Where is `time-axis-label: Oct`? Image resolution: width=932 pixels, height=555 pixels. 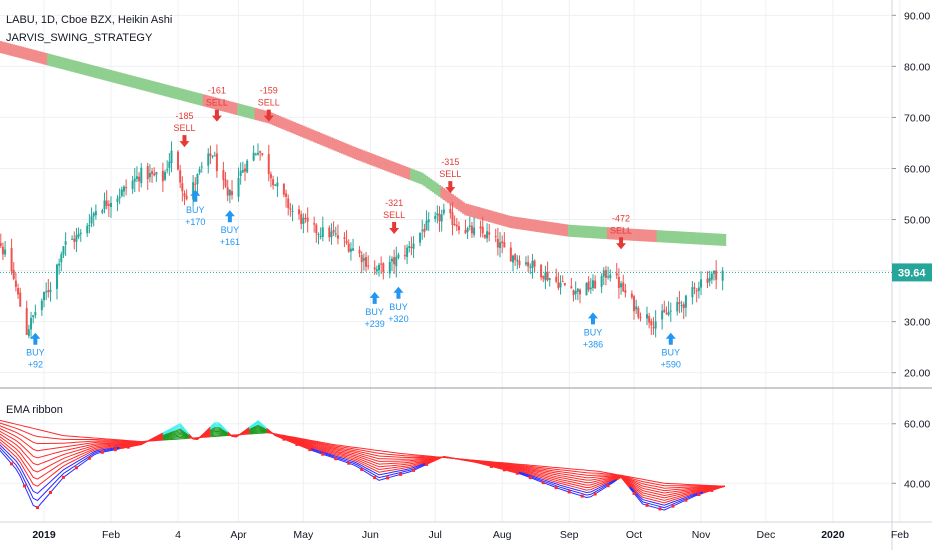 time-axis-label: Oct is located at coordinates (634, 535).